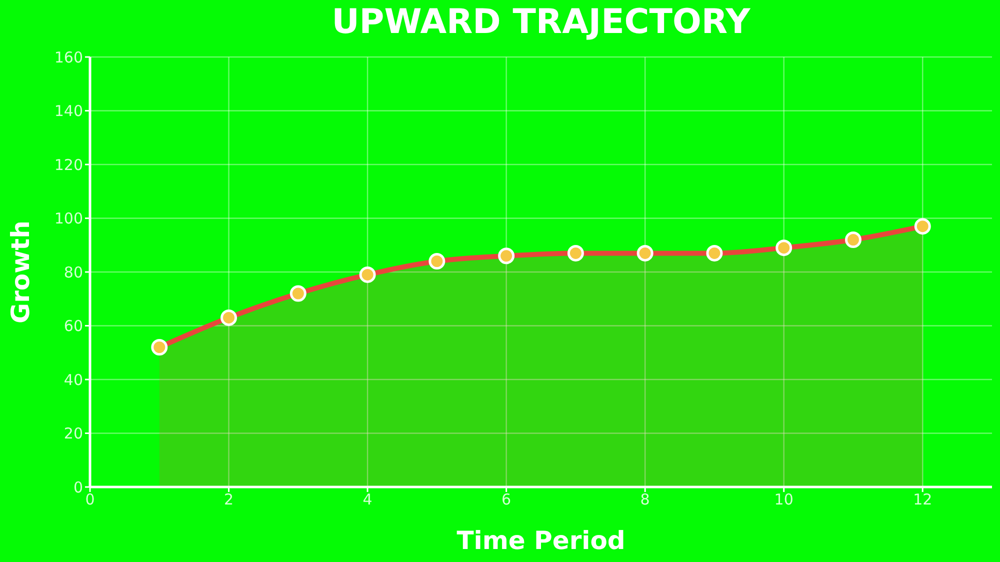 The height and width of the screenshot is (562, 1000). I want to click on x-tick-label: 8, so click(645, 499).